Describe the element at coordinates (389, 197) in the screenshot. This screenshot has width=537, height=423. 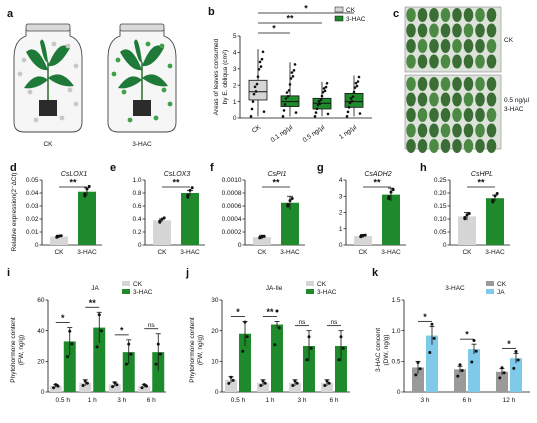
I see `panel-g-point` at that location.